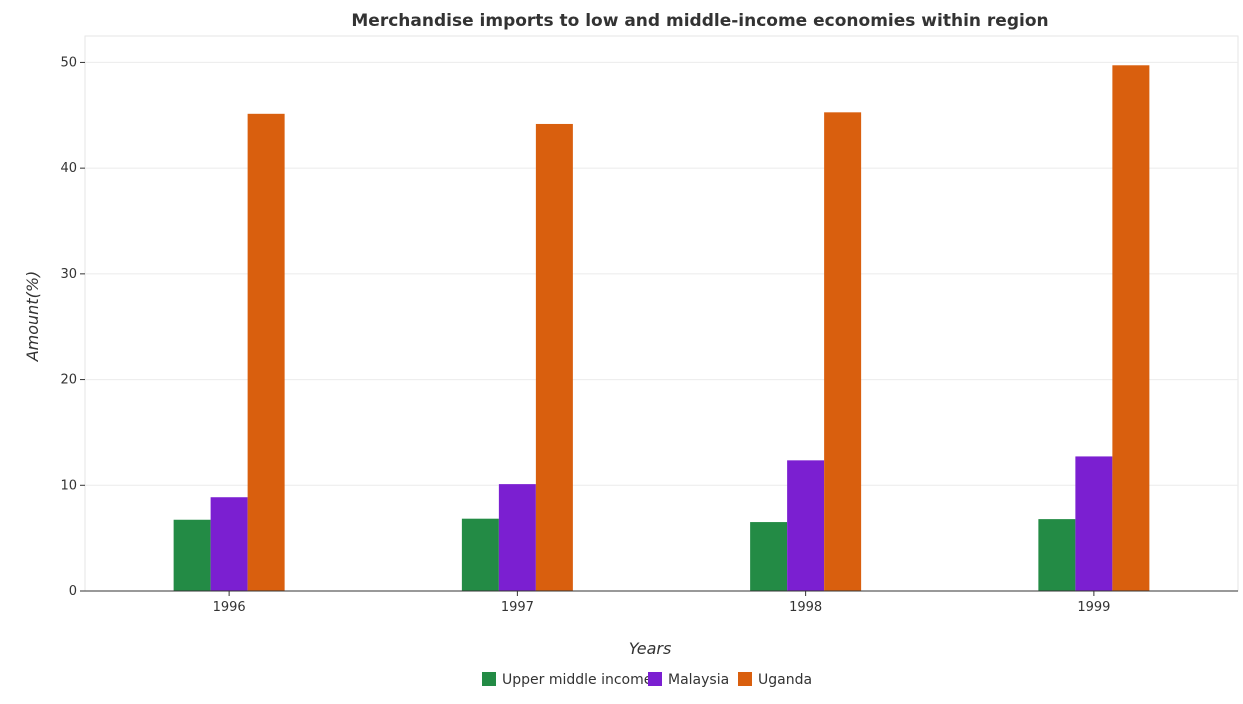  What do you see at coordinates (650, 648) in the screenshot?
I see `x-axis-title: Years` at bounding box center [650, 648].